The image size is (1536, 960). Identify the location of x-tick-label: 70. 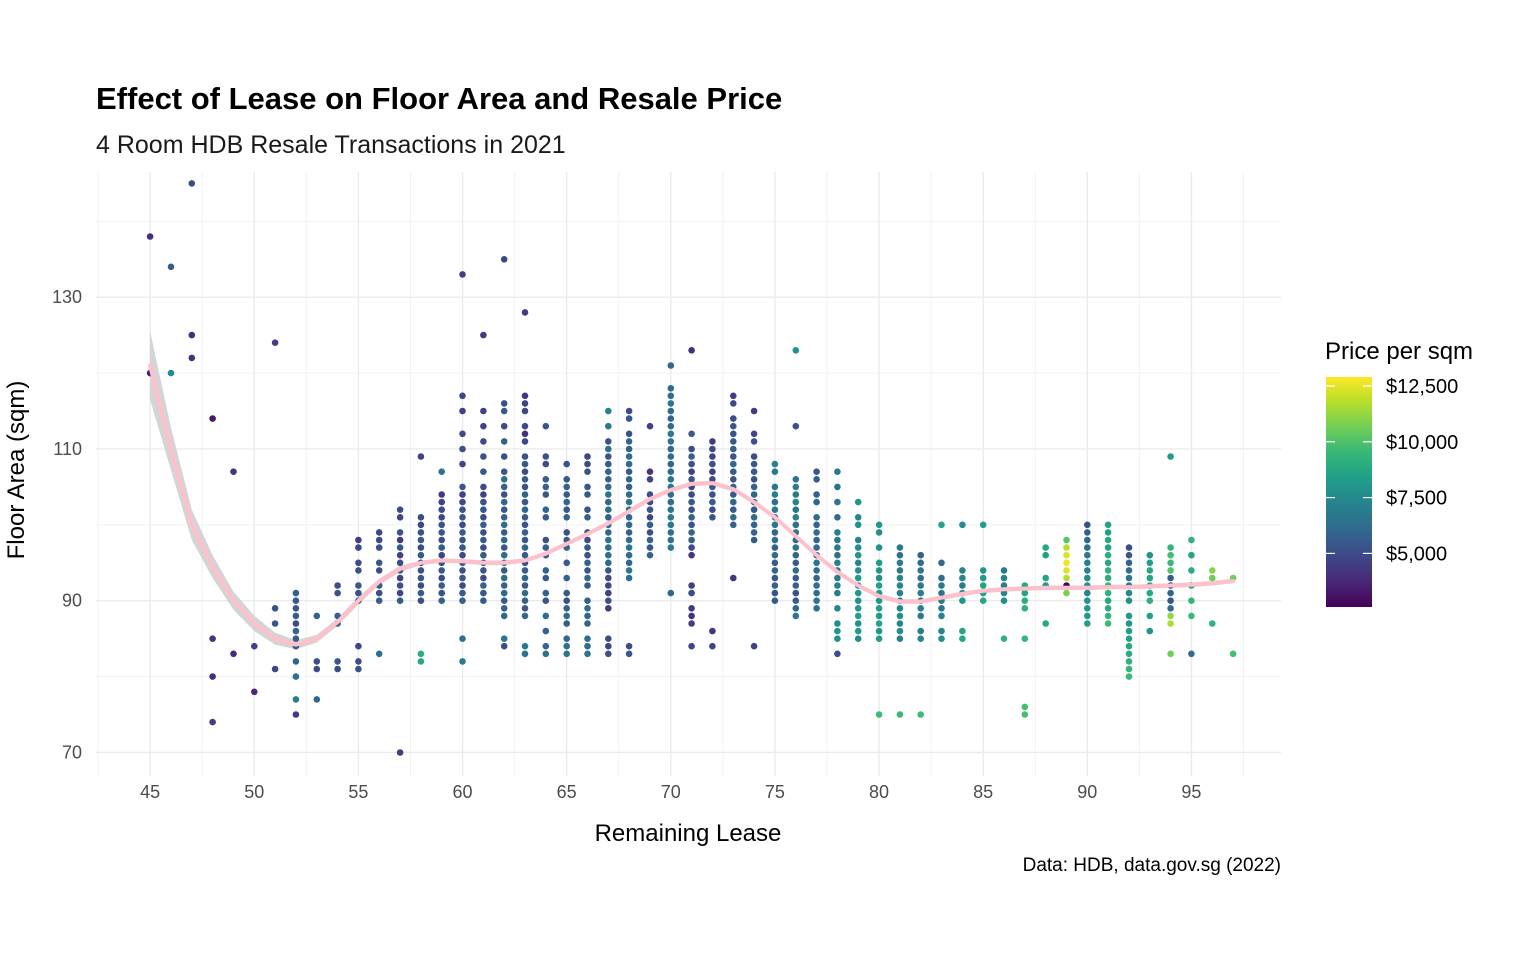
(671, 792).